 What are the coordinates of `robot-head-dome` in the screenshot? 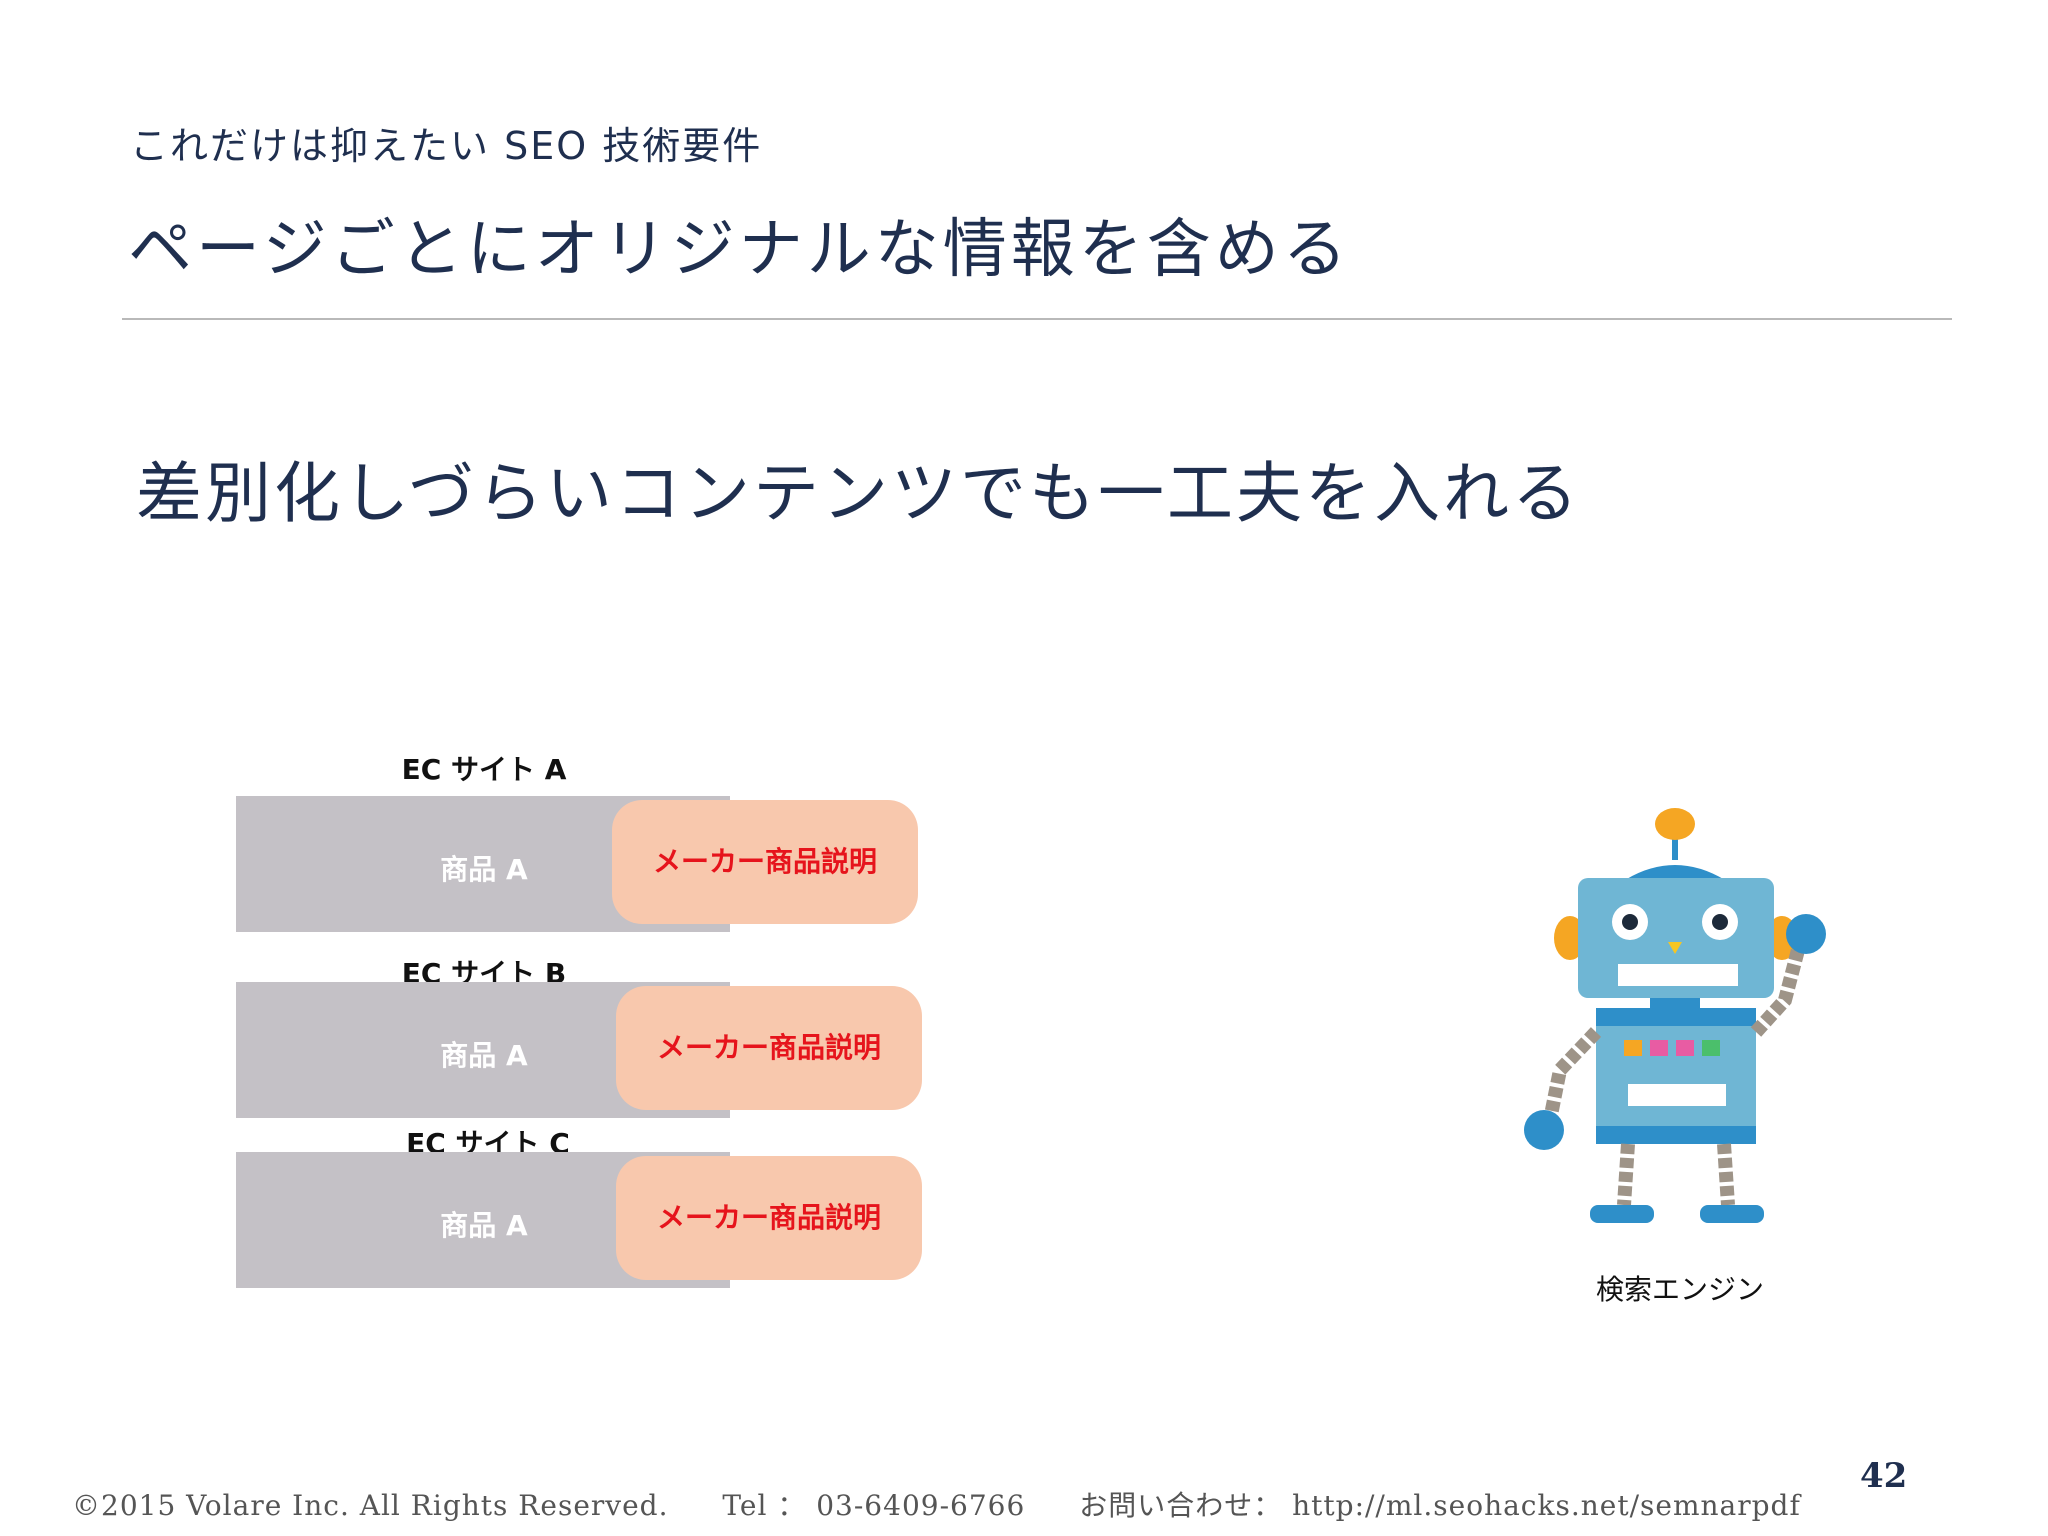 It's located at (1675, 872).